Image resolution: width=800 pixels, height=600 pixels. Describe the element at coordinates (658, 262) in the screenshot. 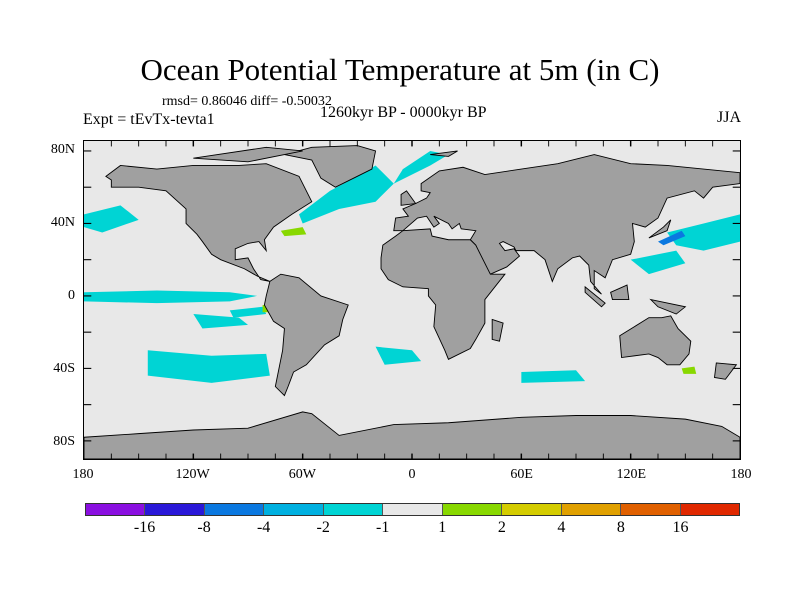

I see `anomaly-pacific-east-asia` at that location.